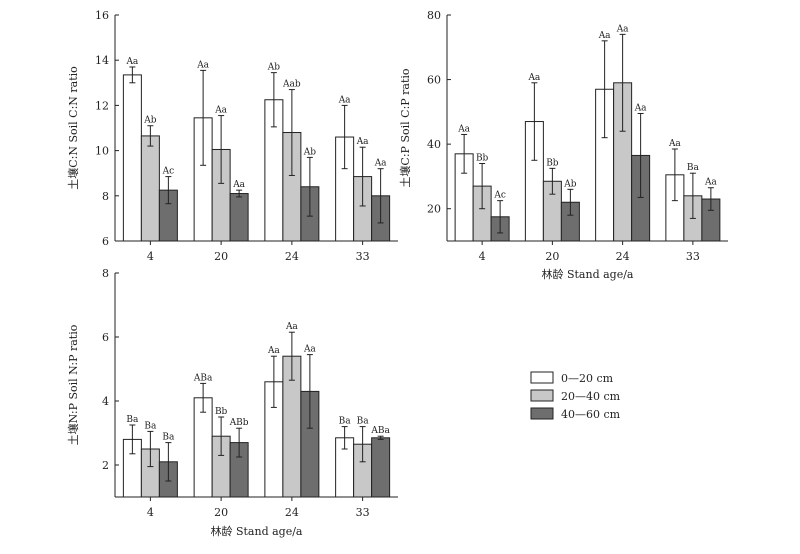  I want to click on y-axis-label: 土壤C:P Soil C:P ratio, so click(405, 127).